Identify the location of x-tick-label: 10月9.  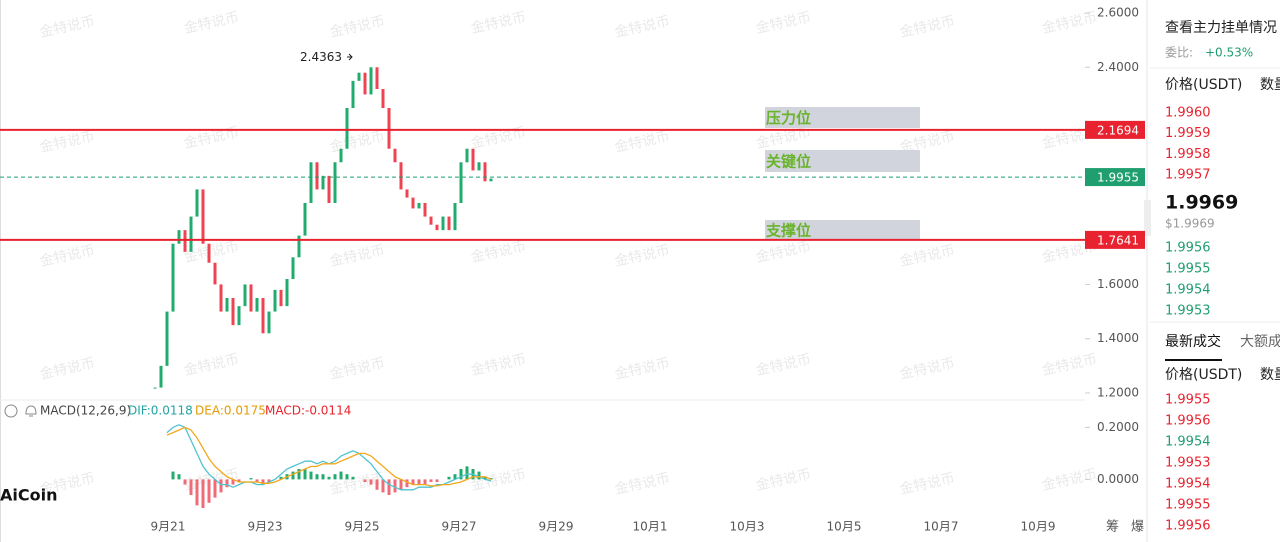
(1038, 527).